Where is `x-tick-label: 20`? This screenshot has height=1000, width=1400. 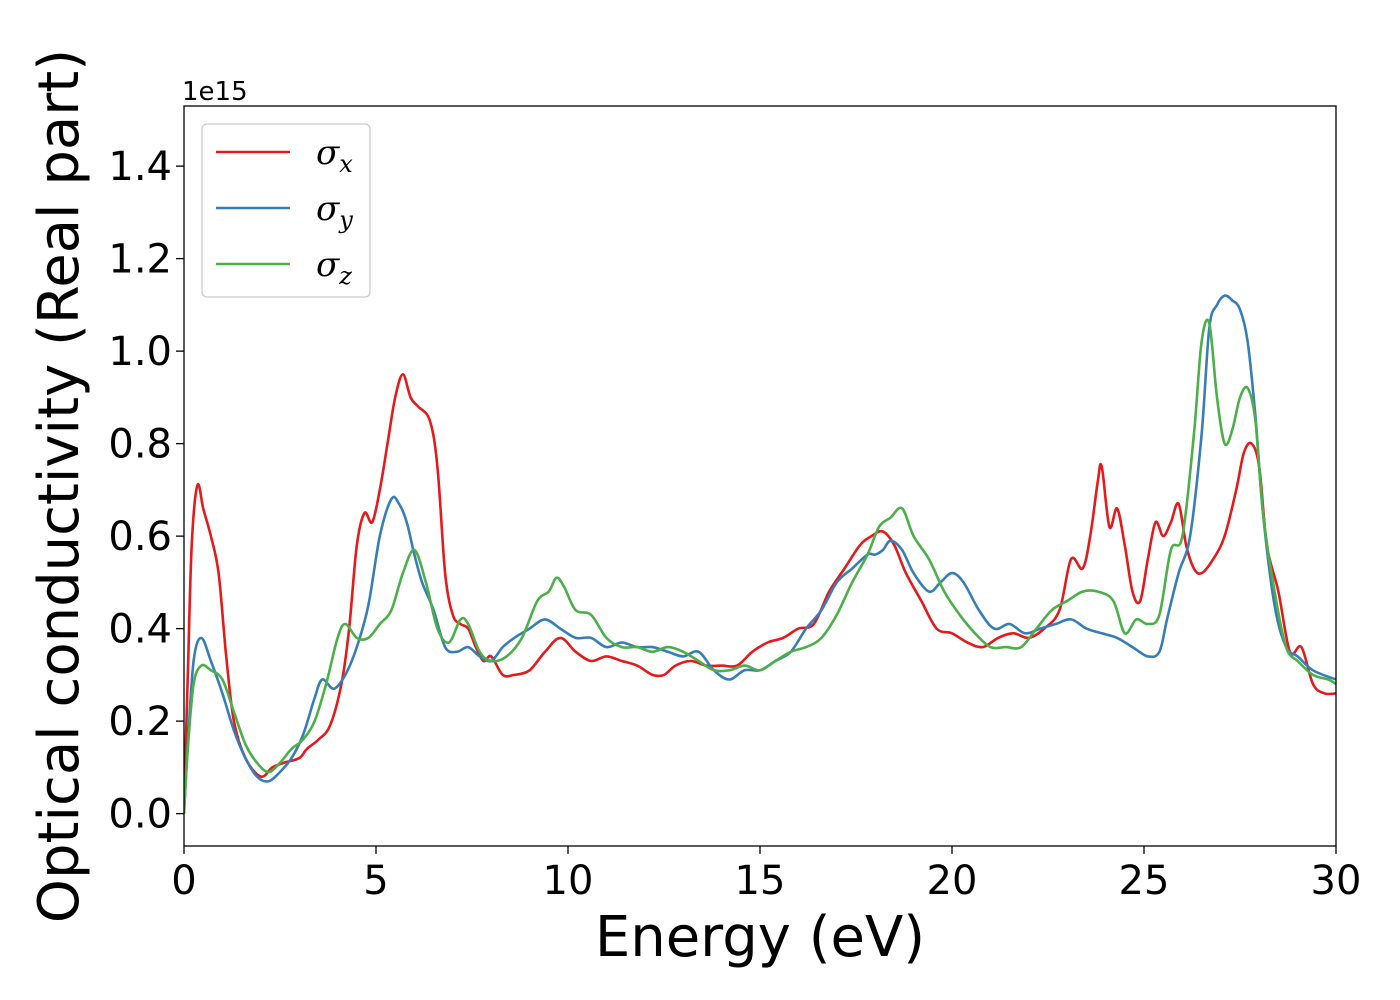 x-tick-label: 20 is located at coordinates (952, 881).